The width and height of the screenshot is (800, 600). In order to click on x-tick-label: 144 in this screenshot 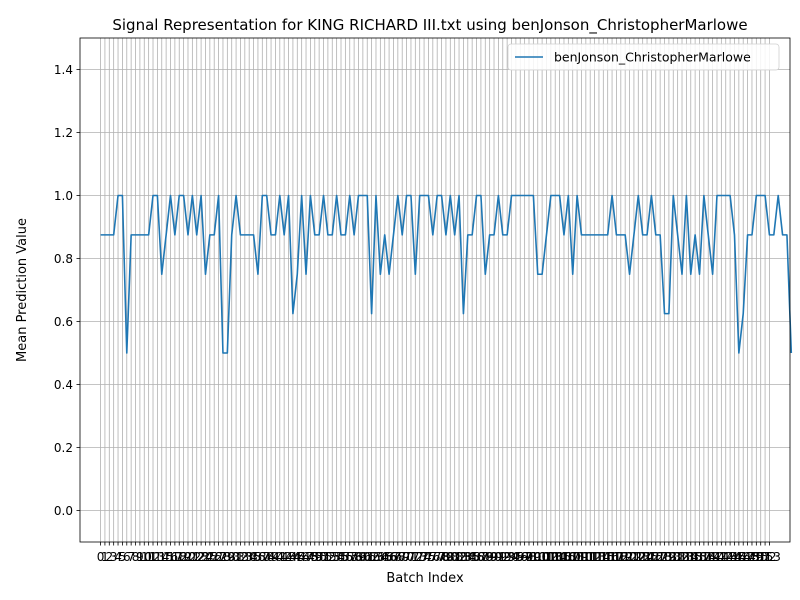, I will do `click(730, 557)`.